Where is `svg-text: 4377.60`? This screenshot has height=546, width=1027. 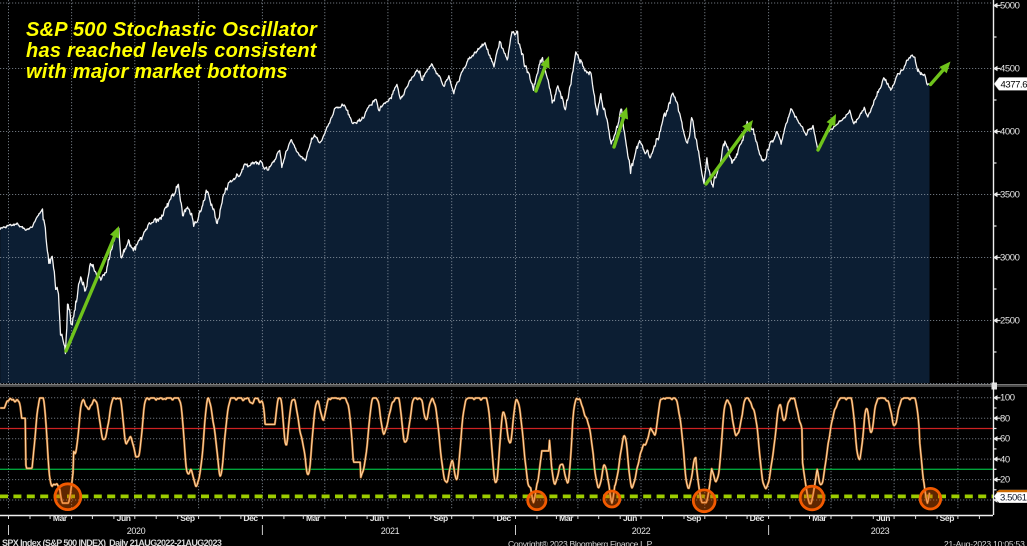
svg-text: 4377.60 is located at coordinates (1014, 84).